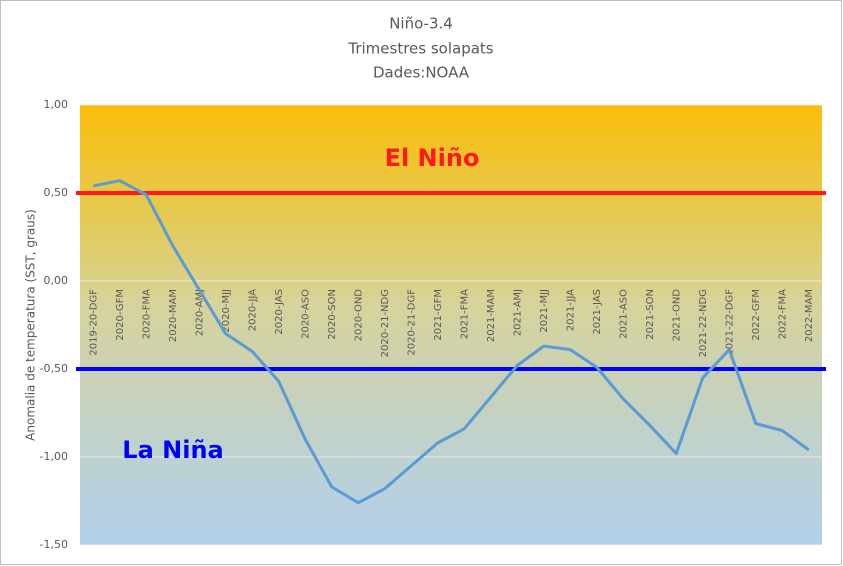 The width and height of the screenshot is (843, 566). I want to click on x-tick-label: 2020-21-DGF, so click(411, 322).